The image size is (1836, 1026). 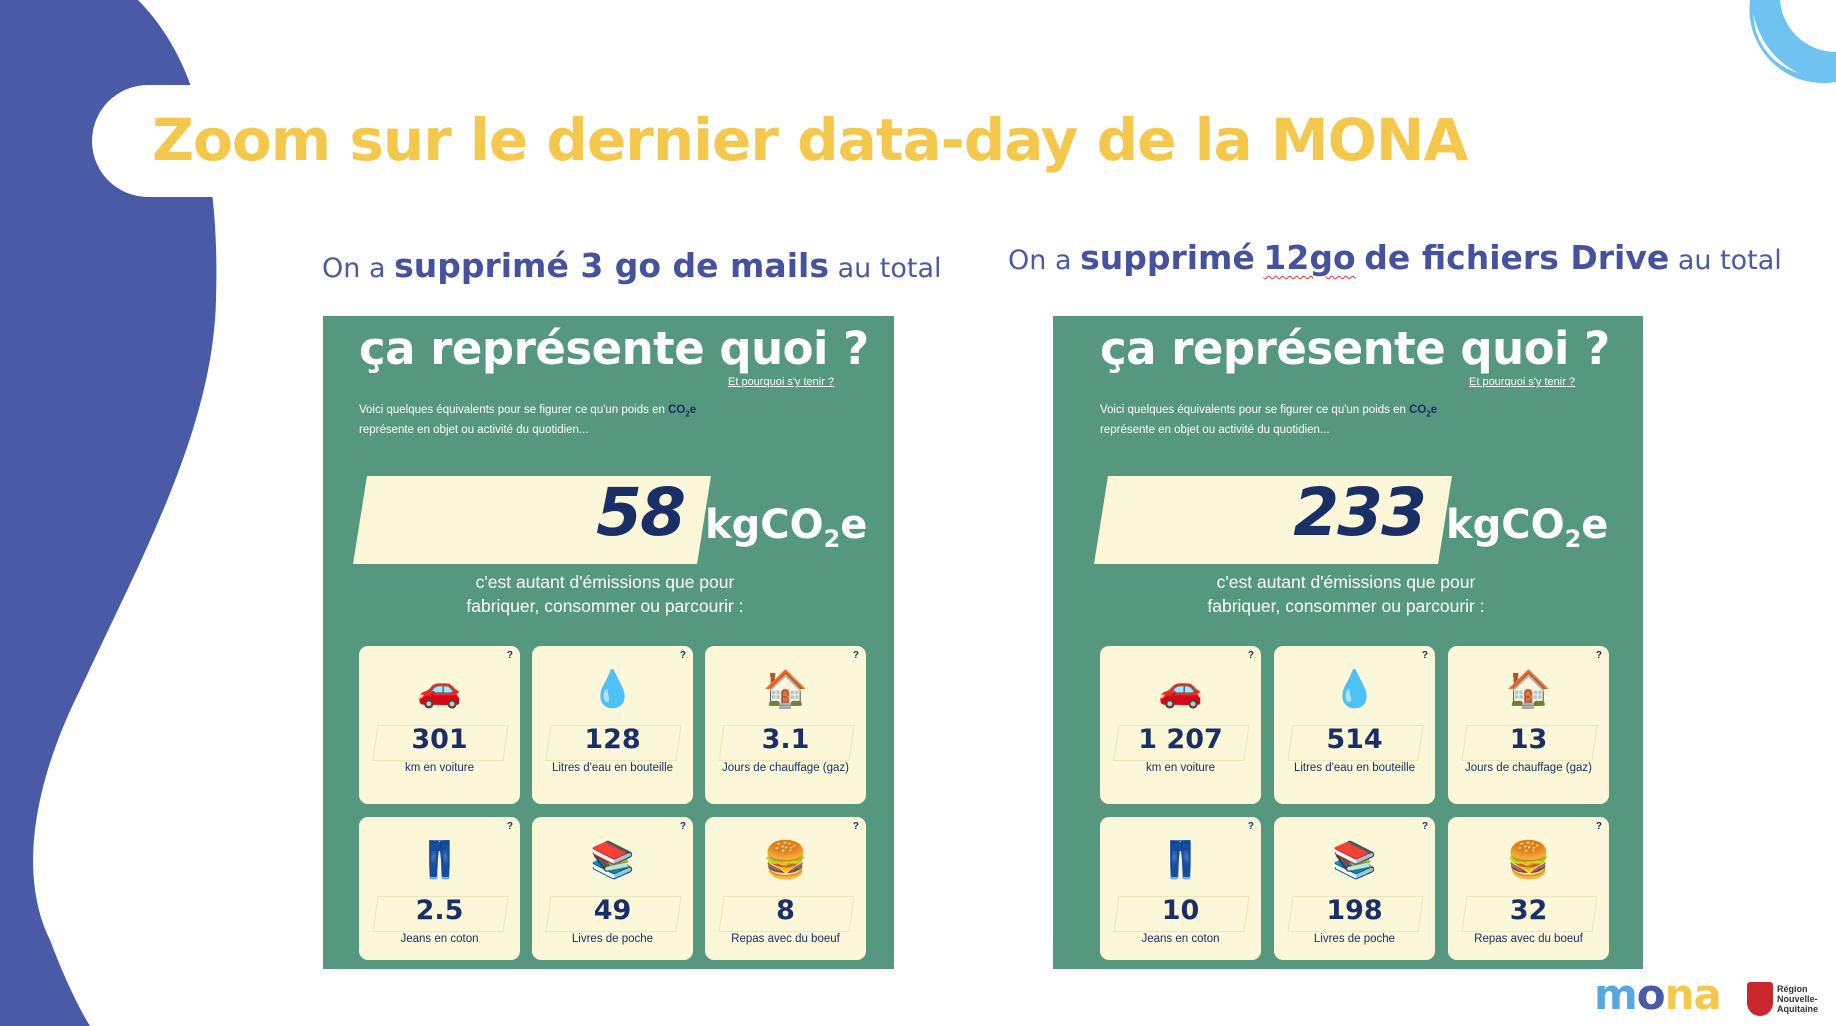 What do you see at coordinates (1180, 859) in the screenshot?
I see `jeans-icon: 👖` at bounding box center [1180, 859].